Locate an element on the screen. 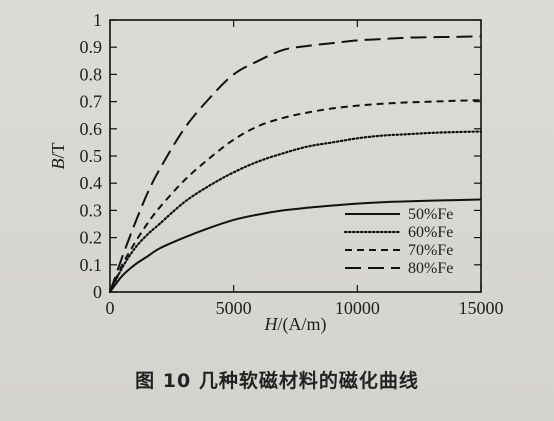 This screenshot has height=421, width=554. y-axis-tick-label: 0.5 is located at coordinates (91, 156).